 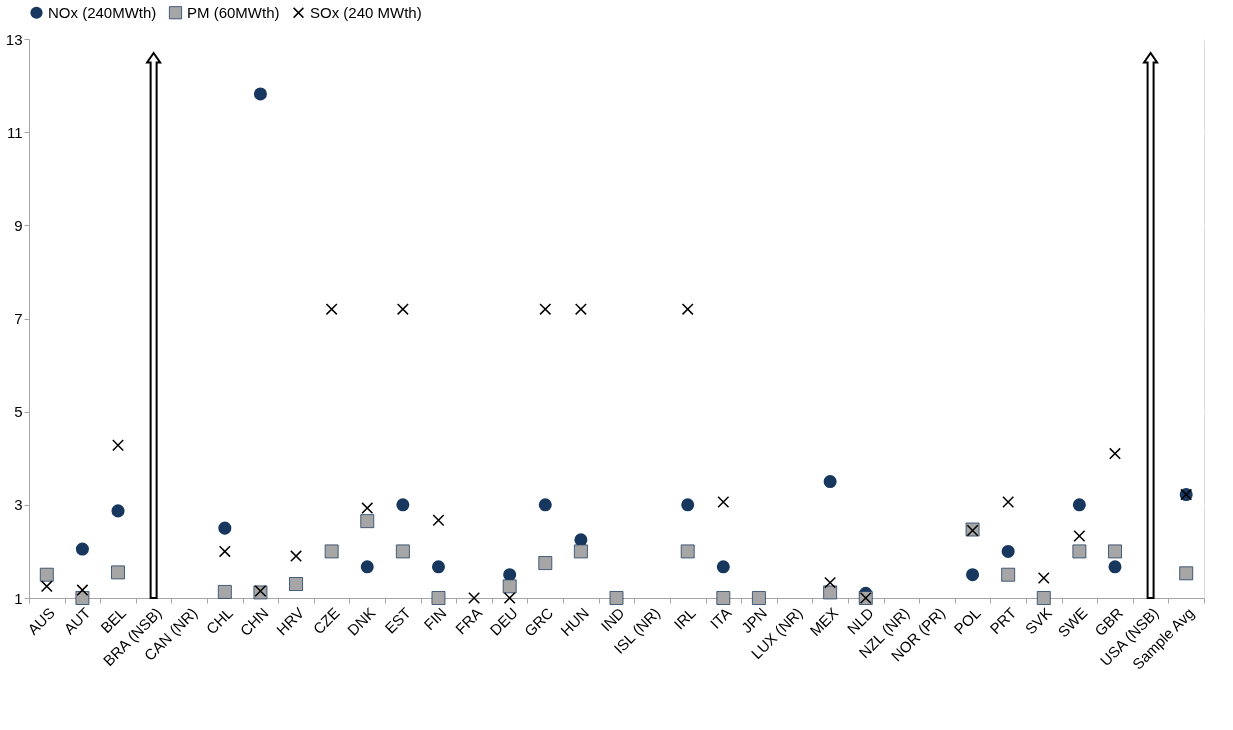 What do you see at coordinates (967, 621) in the screenshot?
I see `x-tick-label: POL` at bounding box center [967, 621].